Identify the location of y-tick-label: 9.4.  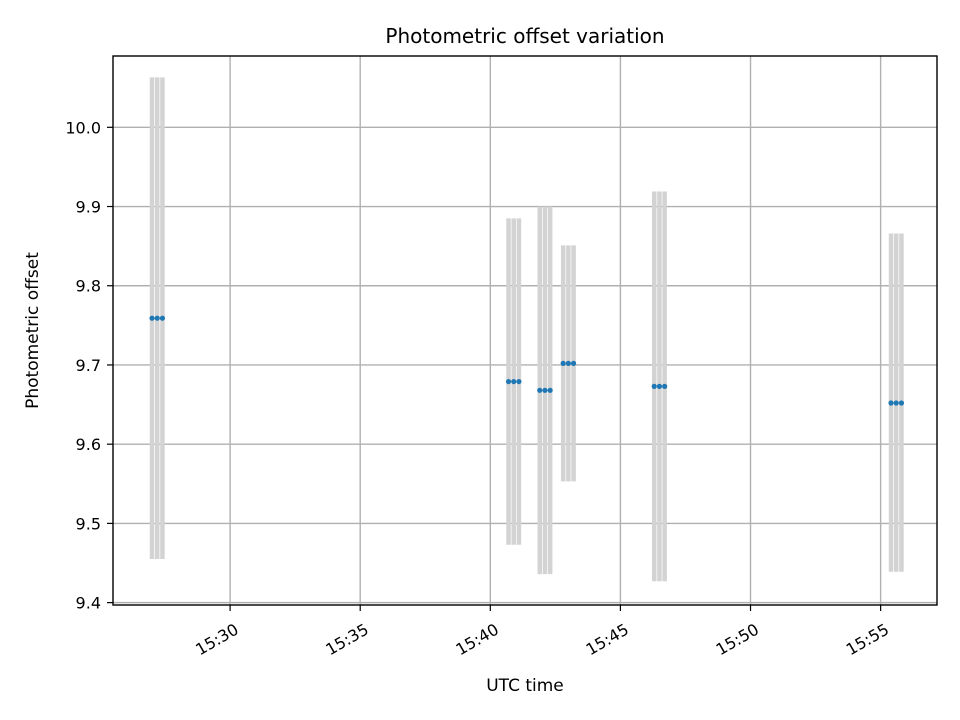
(88, 603).